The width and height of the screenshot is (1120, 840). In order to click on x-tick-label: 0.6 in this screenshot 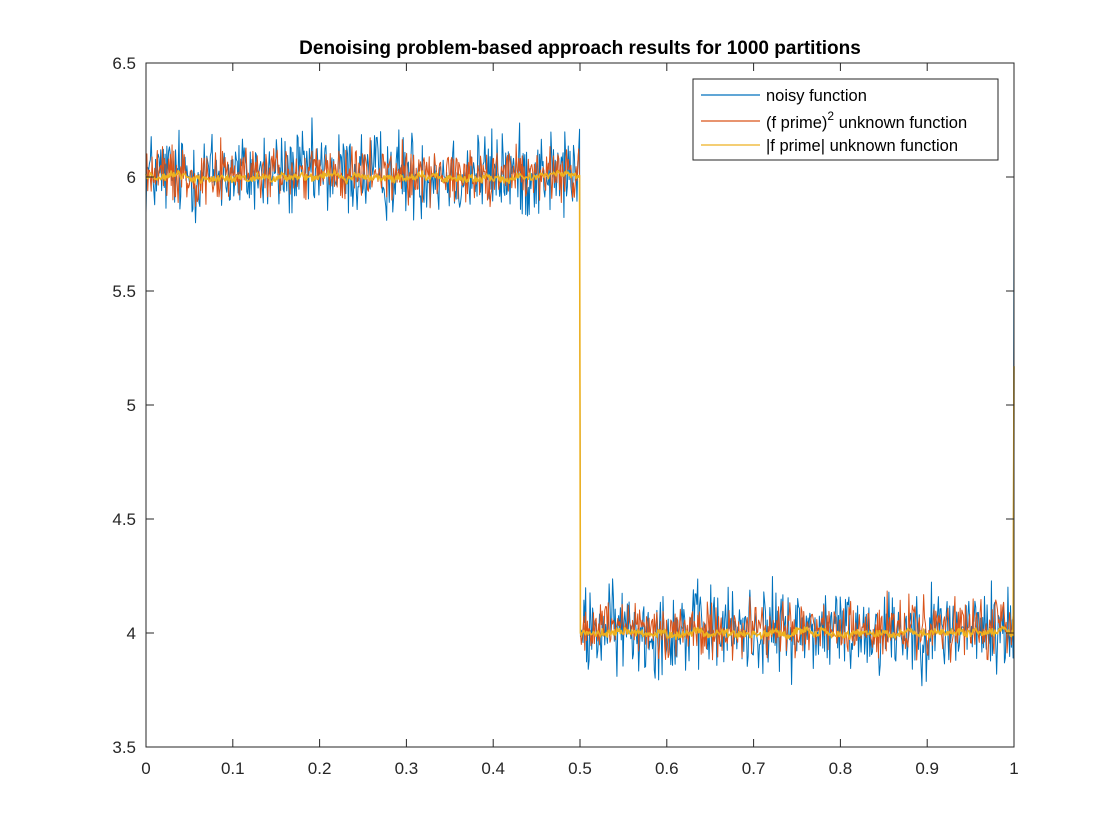, I will do `click(667, 768)`.